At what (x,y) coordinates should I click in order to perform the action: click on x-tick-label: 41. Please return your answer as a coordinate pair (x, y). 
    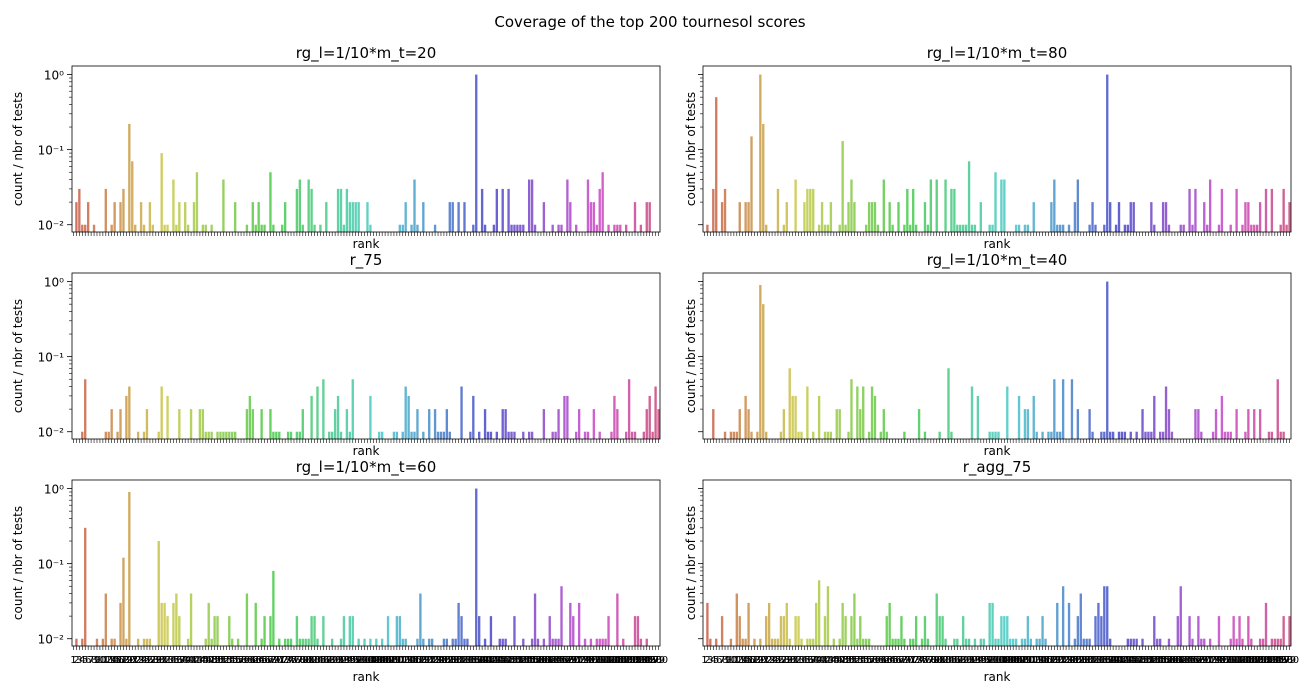
    Looking at the image, I should click on (822, 660).